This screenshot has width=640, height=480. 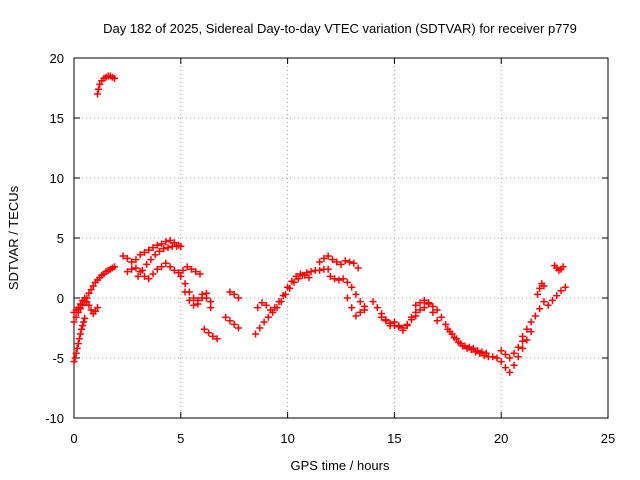 I want to click on series-s24, so click(x=544, y=311).